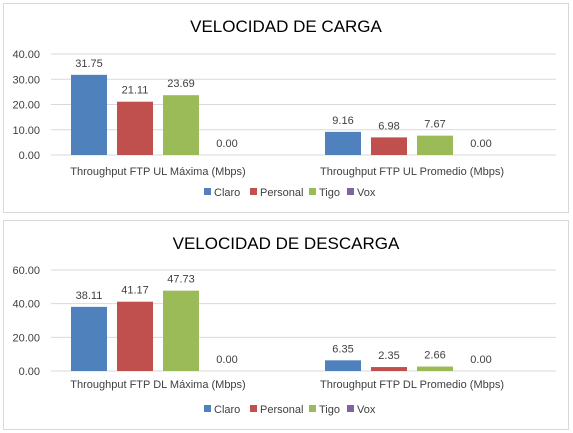  Describe the element at coordinates (157, 385) in the screenshot. I see `category-label: Throughput FTP DL Máxima (Mbps)` at that location.